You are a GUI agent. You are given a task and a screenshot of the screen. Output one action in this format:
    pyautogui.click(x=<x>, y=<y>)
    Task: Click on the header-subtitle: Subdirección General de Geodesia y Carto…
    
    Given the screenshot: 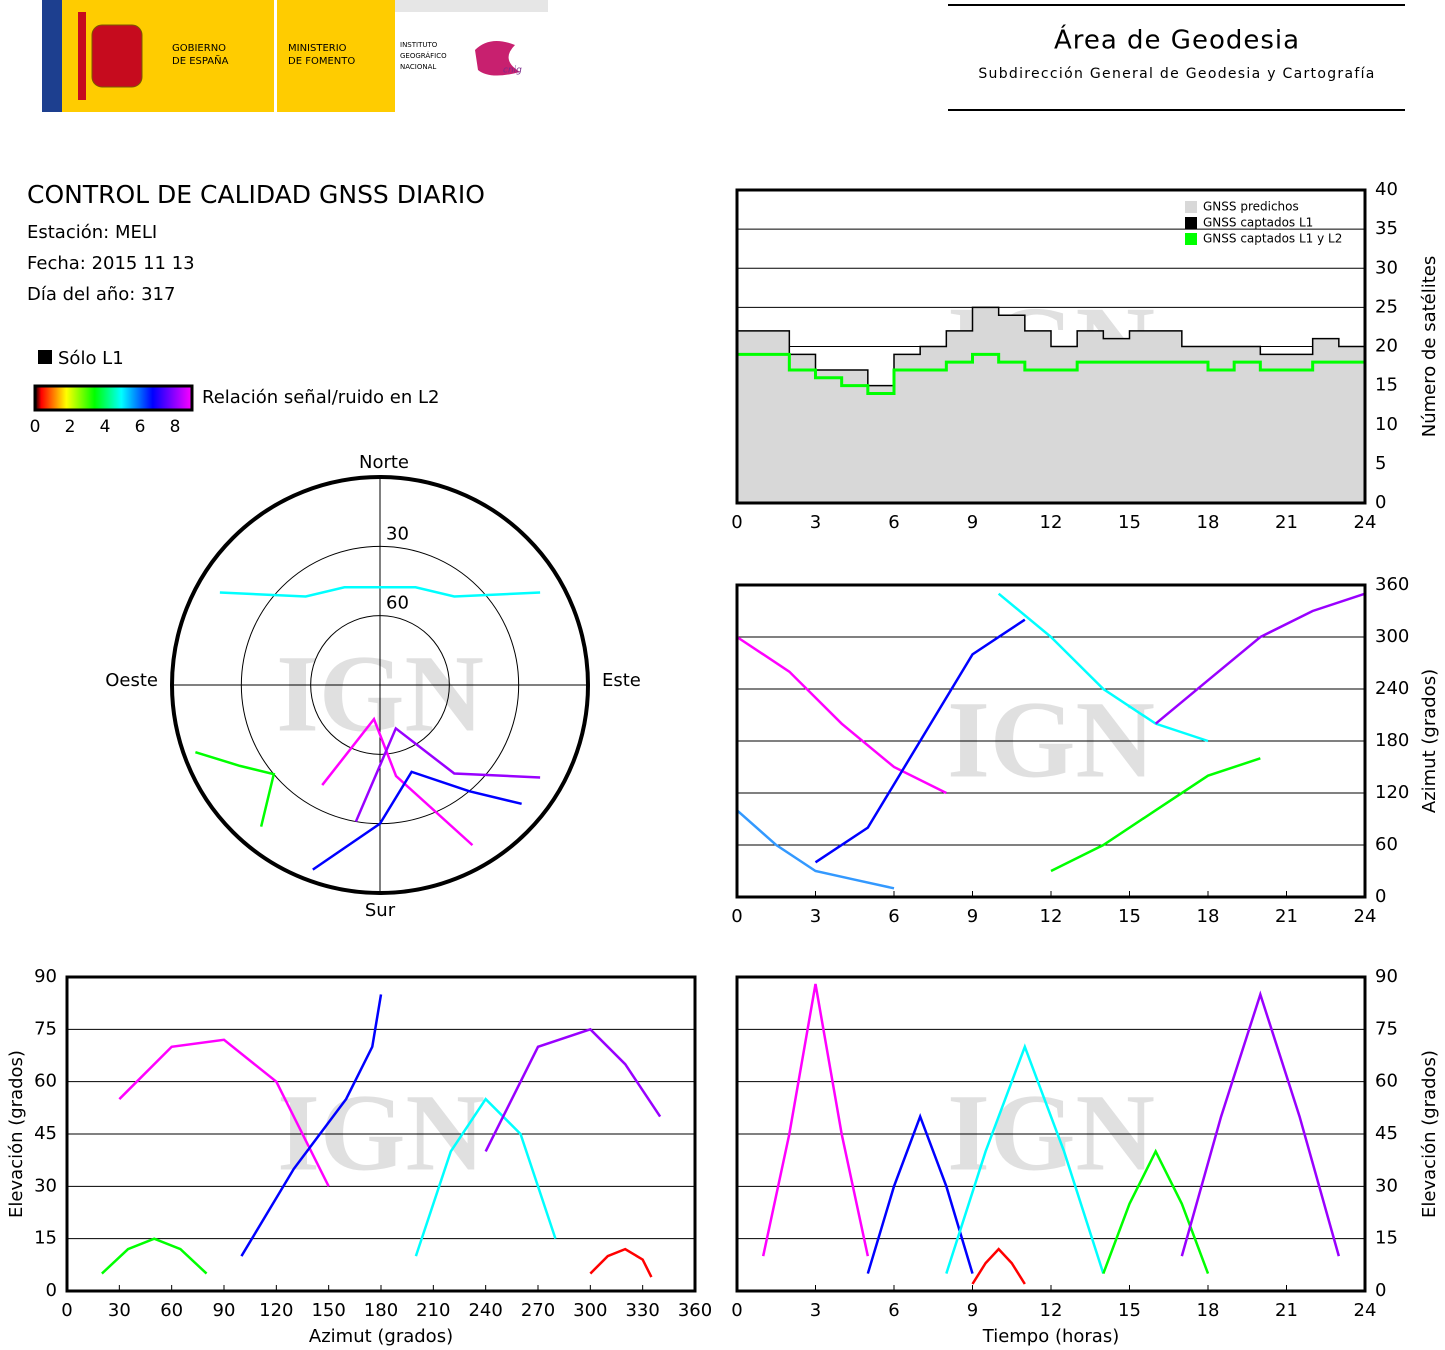 What is the action you would take?
    pyautogui.click(x=1176, y=74)
    